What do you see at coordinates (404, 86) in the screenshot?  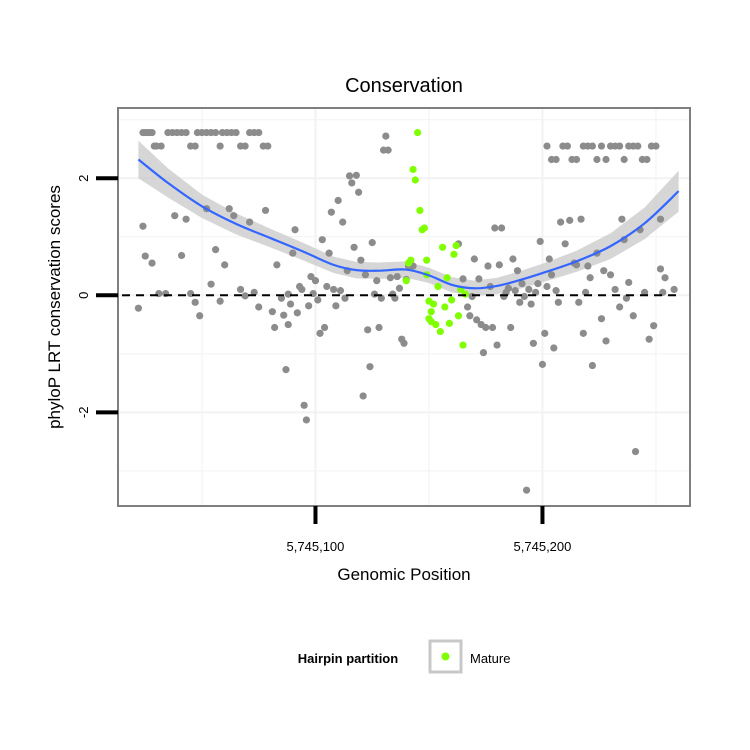 I see `chart-title: Conservation` at bounding box center [404, 86].